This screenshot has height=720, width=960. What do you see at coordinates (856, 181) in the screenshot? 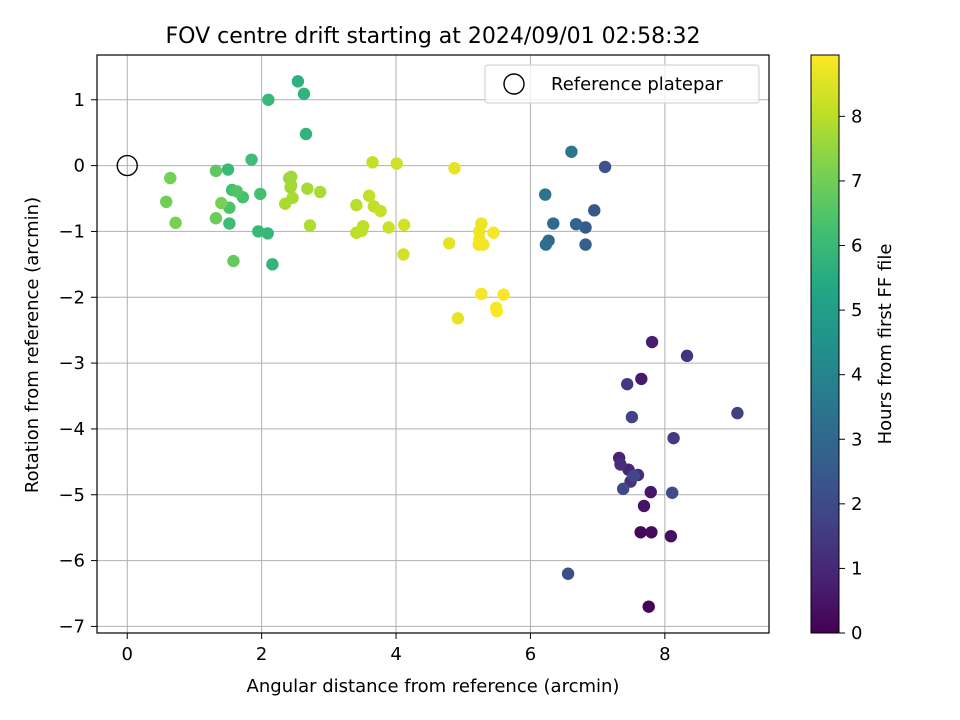
I see `colorbar-tick-label: 7` at bounding box center [856, 181].